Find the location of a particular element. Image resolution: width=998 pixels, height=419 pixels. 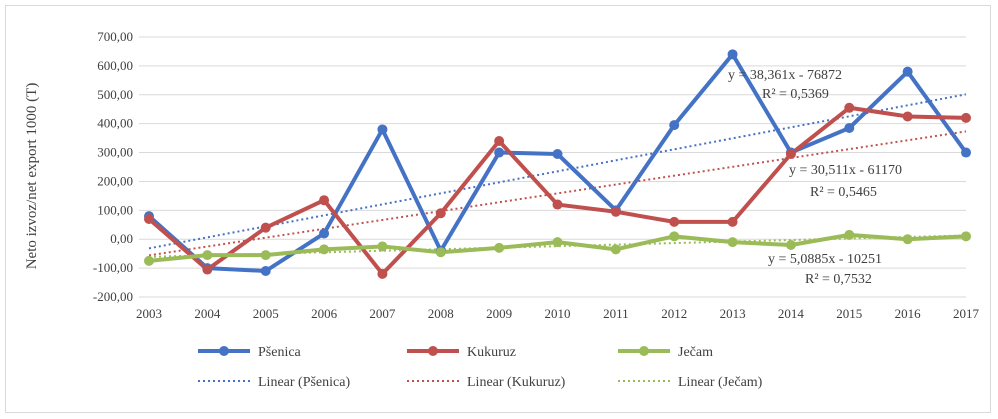

x-tick-label: 2015 is located at coordinates (849, 313).